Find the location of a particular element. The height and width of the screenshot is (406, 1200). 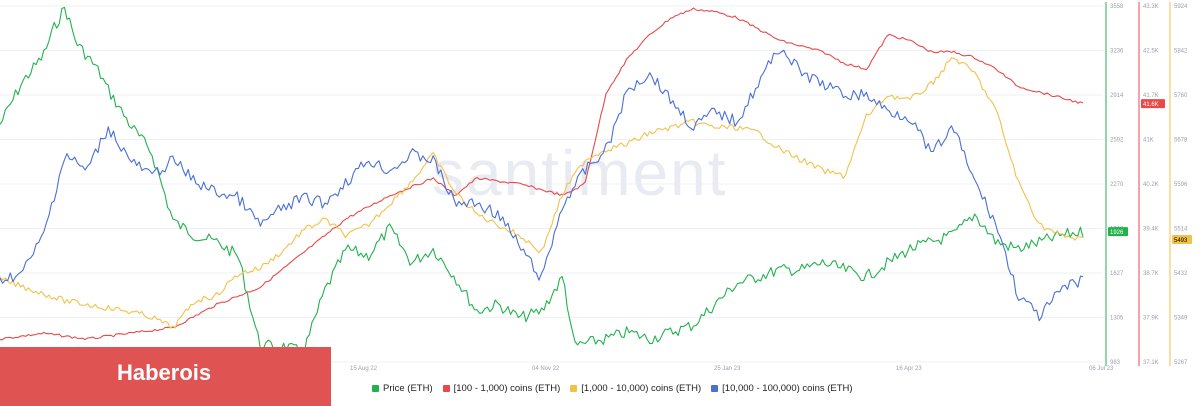

legend-item: [100 - 1,000) coins (ETH) is located at coordinates (501, 388).